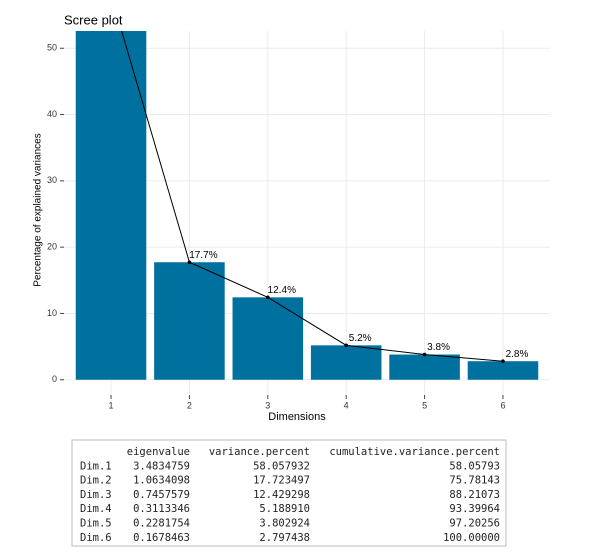 The width and height of the screenshot is (590, 557). I want to click on table-cell: 0.3113346, so click(161, 509).